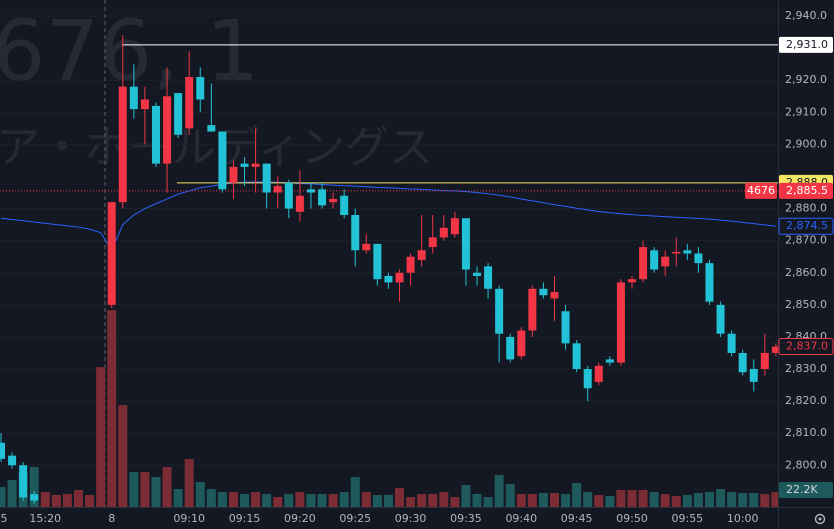  I want to click on x-tick-label: 09:10, so click(189, 518).